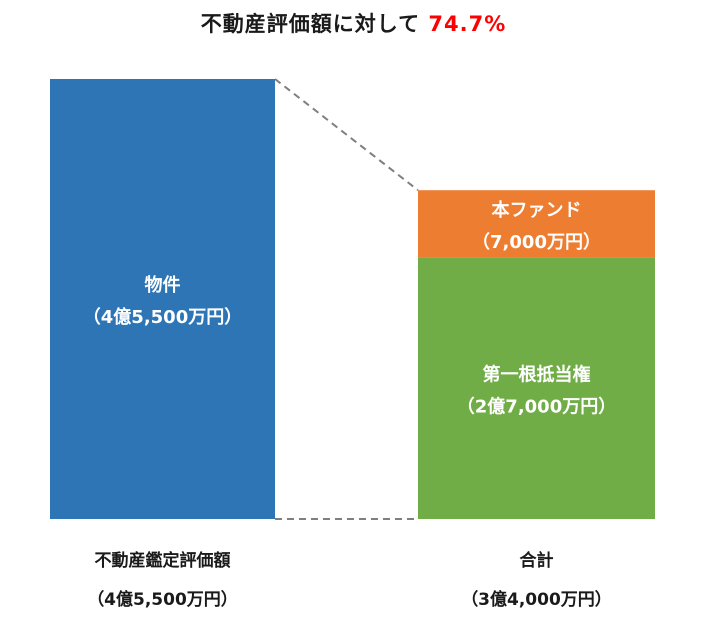  What do you see at coordinates (536, 599) in the screenshot?
I see `category-amount-total: （3億4,000万円）` at bounding box center [536, 599].